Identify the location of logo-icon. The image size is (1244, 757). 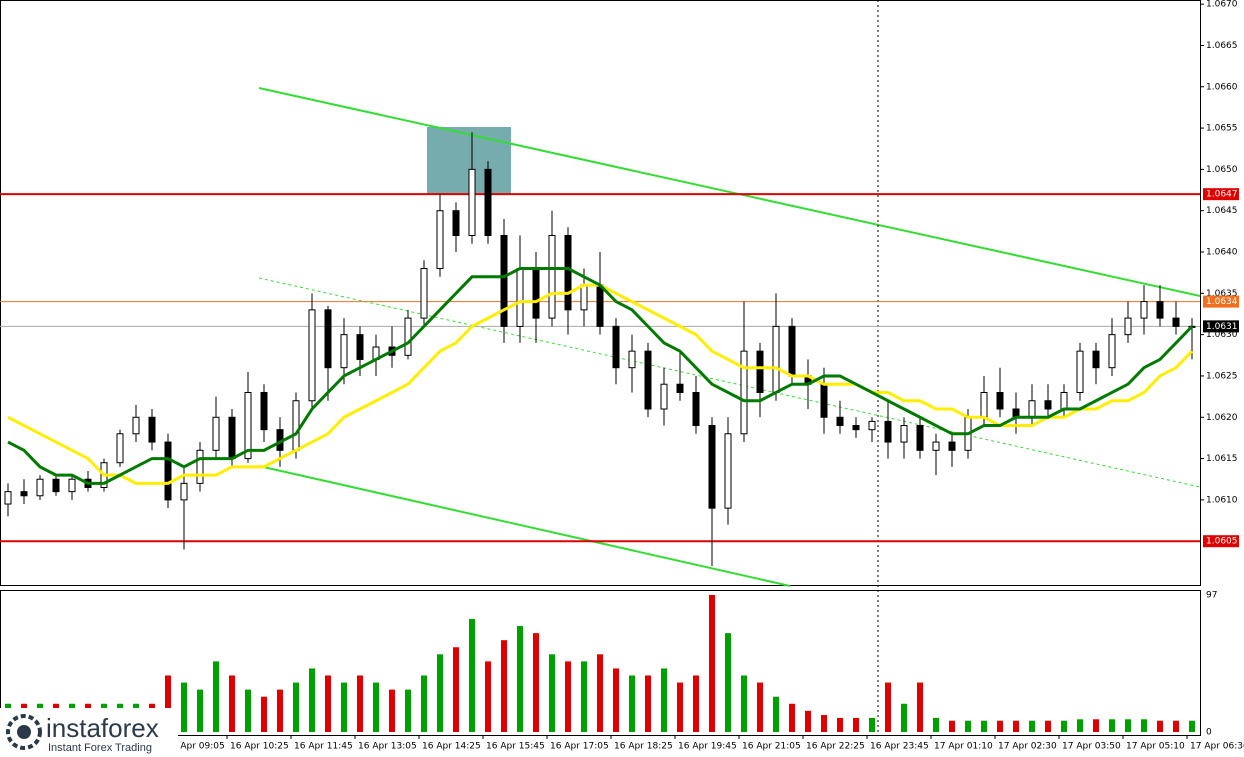
(24, 732).